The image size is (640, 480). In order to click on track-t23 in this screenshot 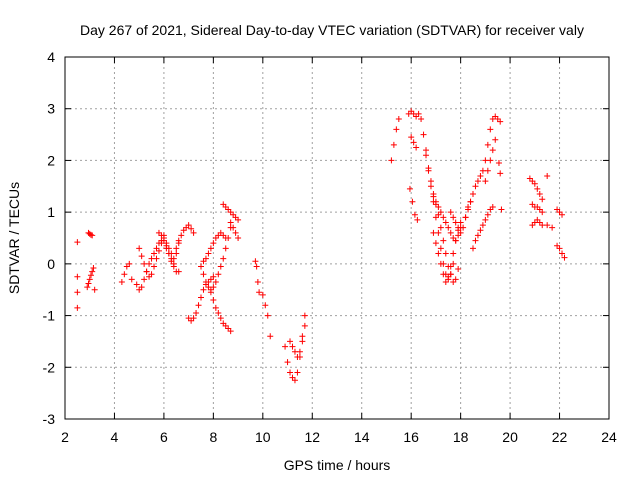, I will do `click(414, 142)`.